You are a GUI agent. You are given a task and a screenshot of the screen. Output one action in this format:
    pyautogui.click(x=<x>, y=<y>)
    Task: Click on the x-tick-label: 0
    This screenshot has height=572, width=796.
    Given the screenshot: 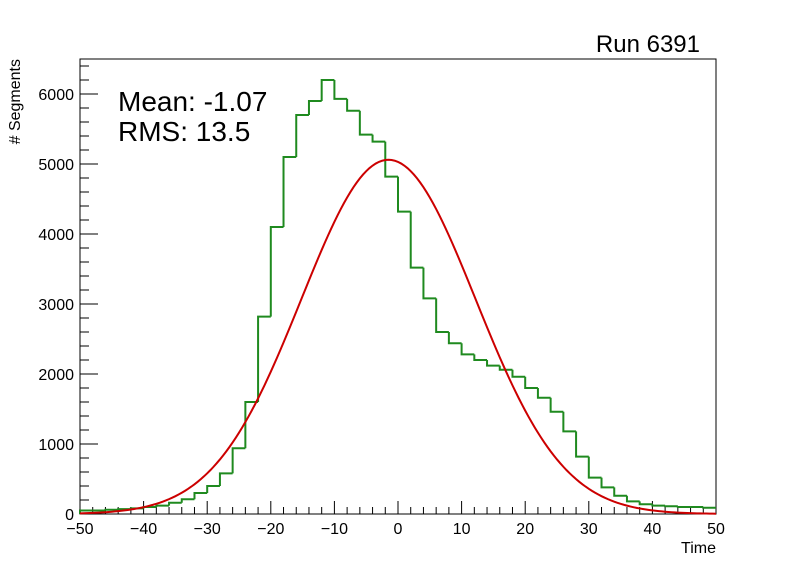 What is the action you would take?
    pyautogui.click(x=398, y=529)
    